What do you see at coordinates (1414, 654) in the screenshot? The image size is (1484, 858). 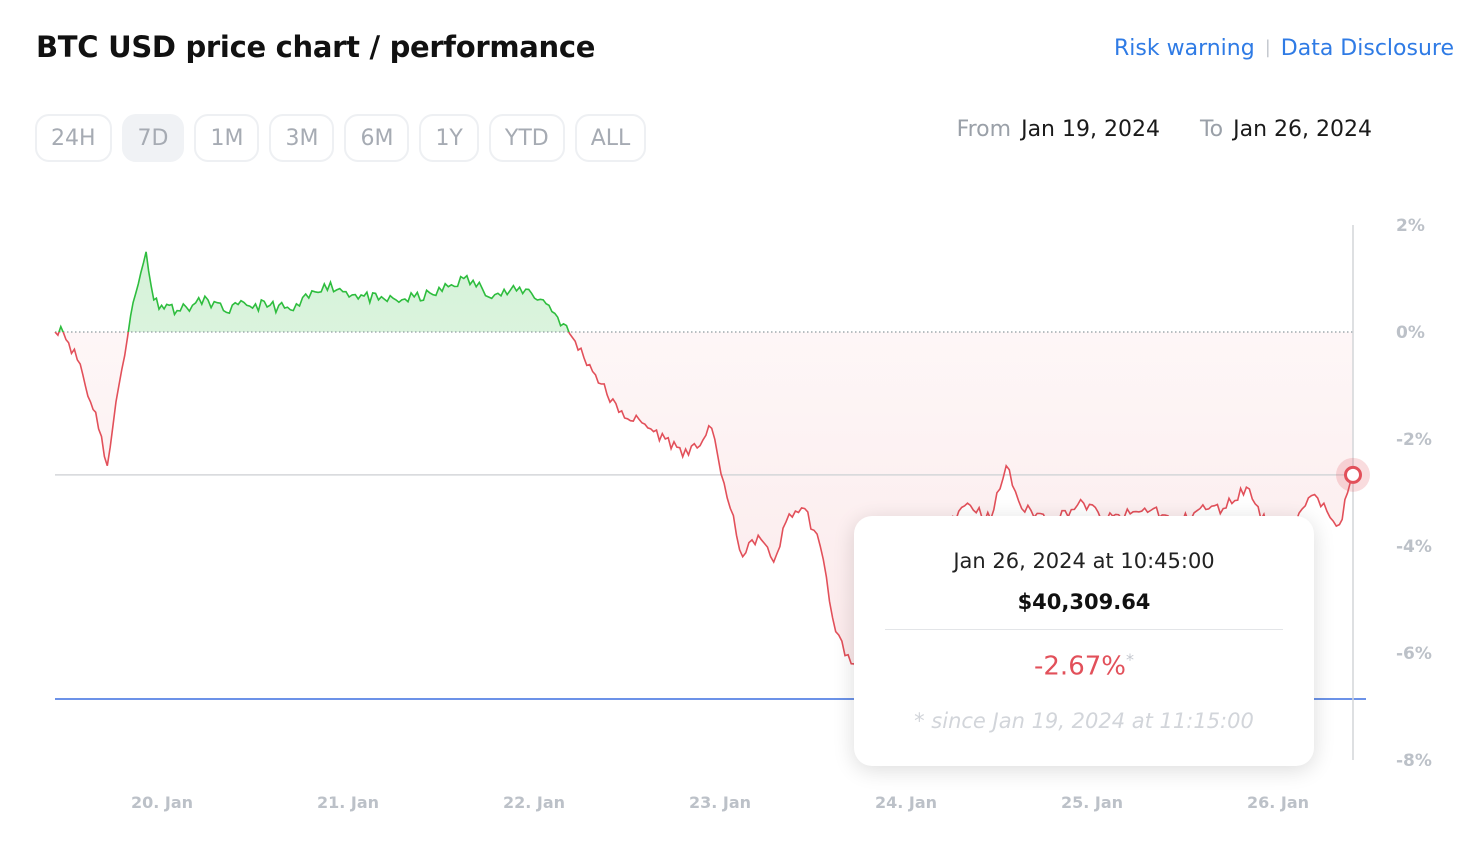 I see `y-tick-label: -6%` at bounding box center [1414, 654].